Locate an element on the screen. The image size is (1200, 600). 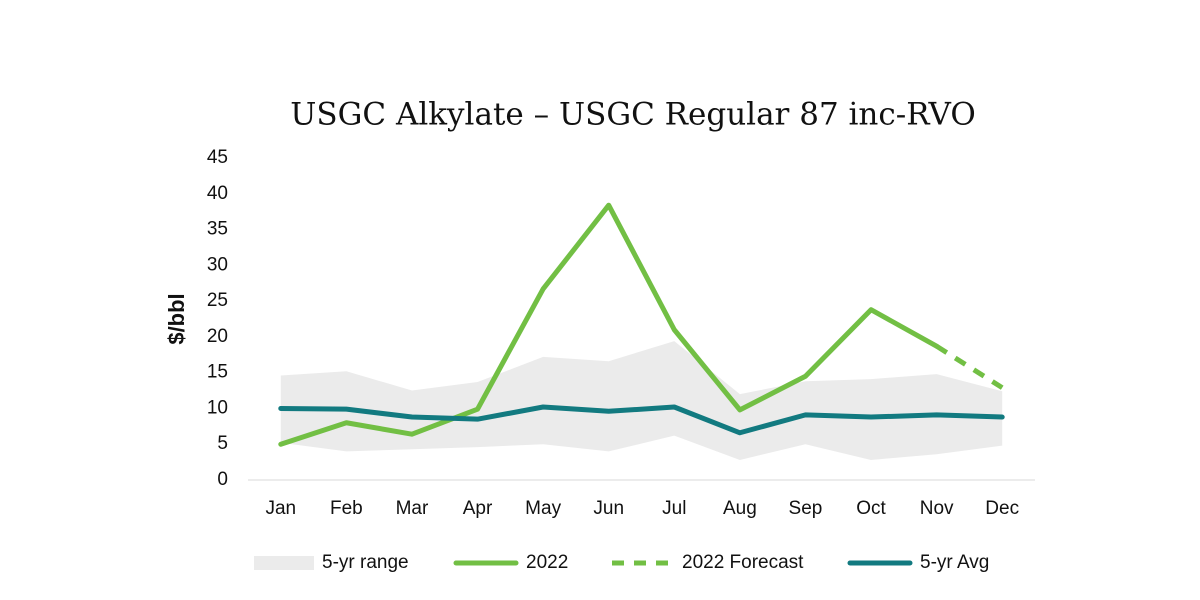
x-tick-label: Sep is located at coordinates (806, 508).